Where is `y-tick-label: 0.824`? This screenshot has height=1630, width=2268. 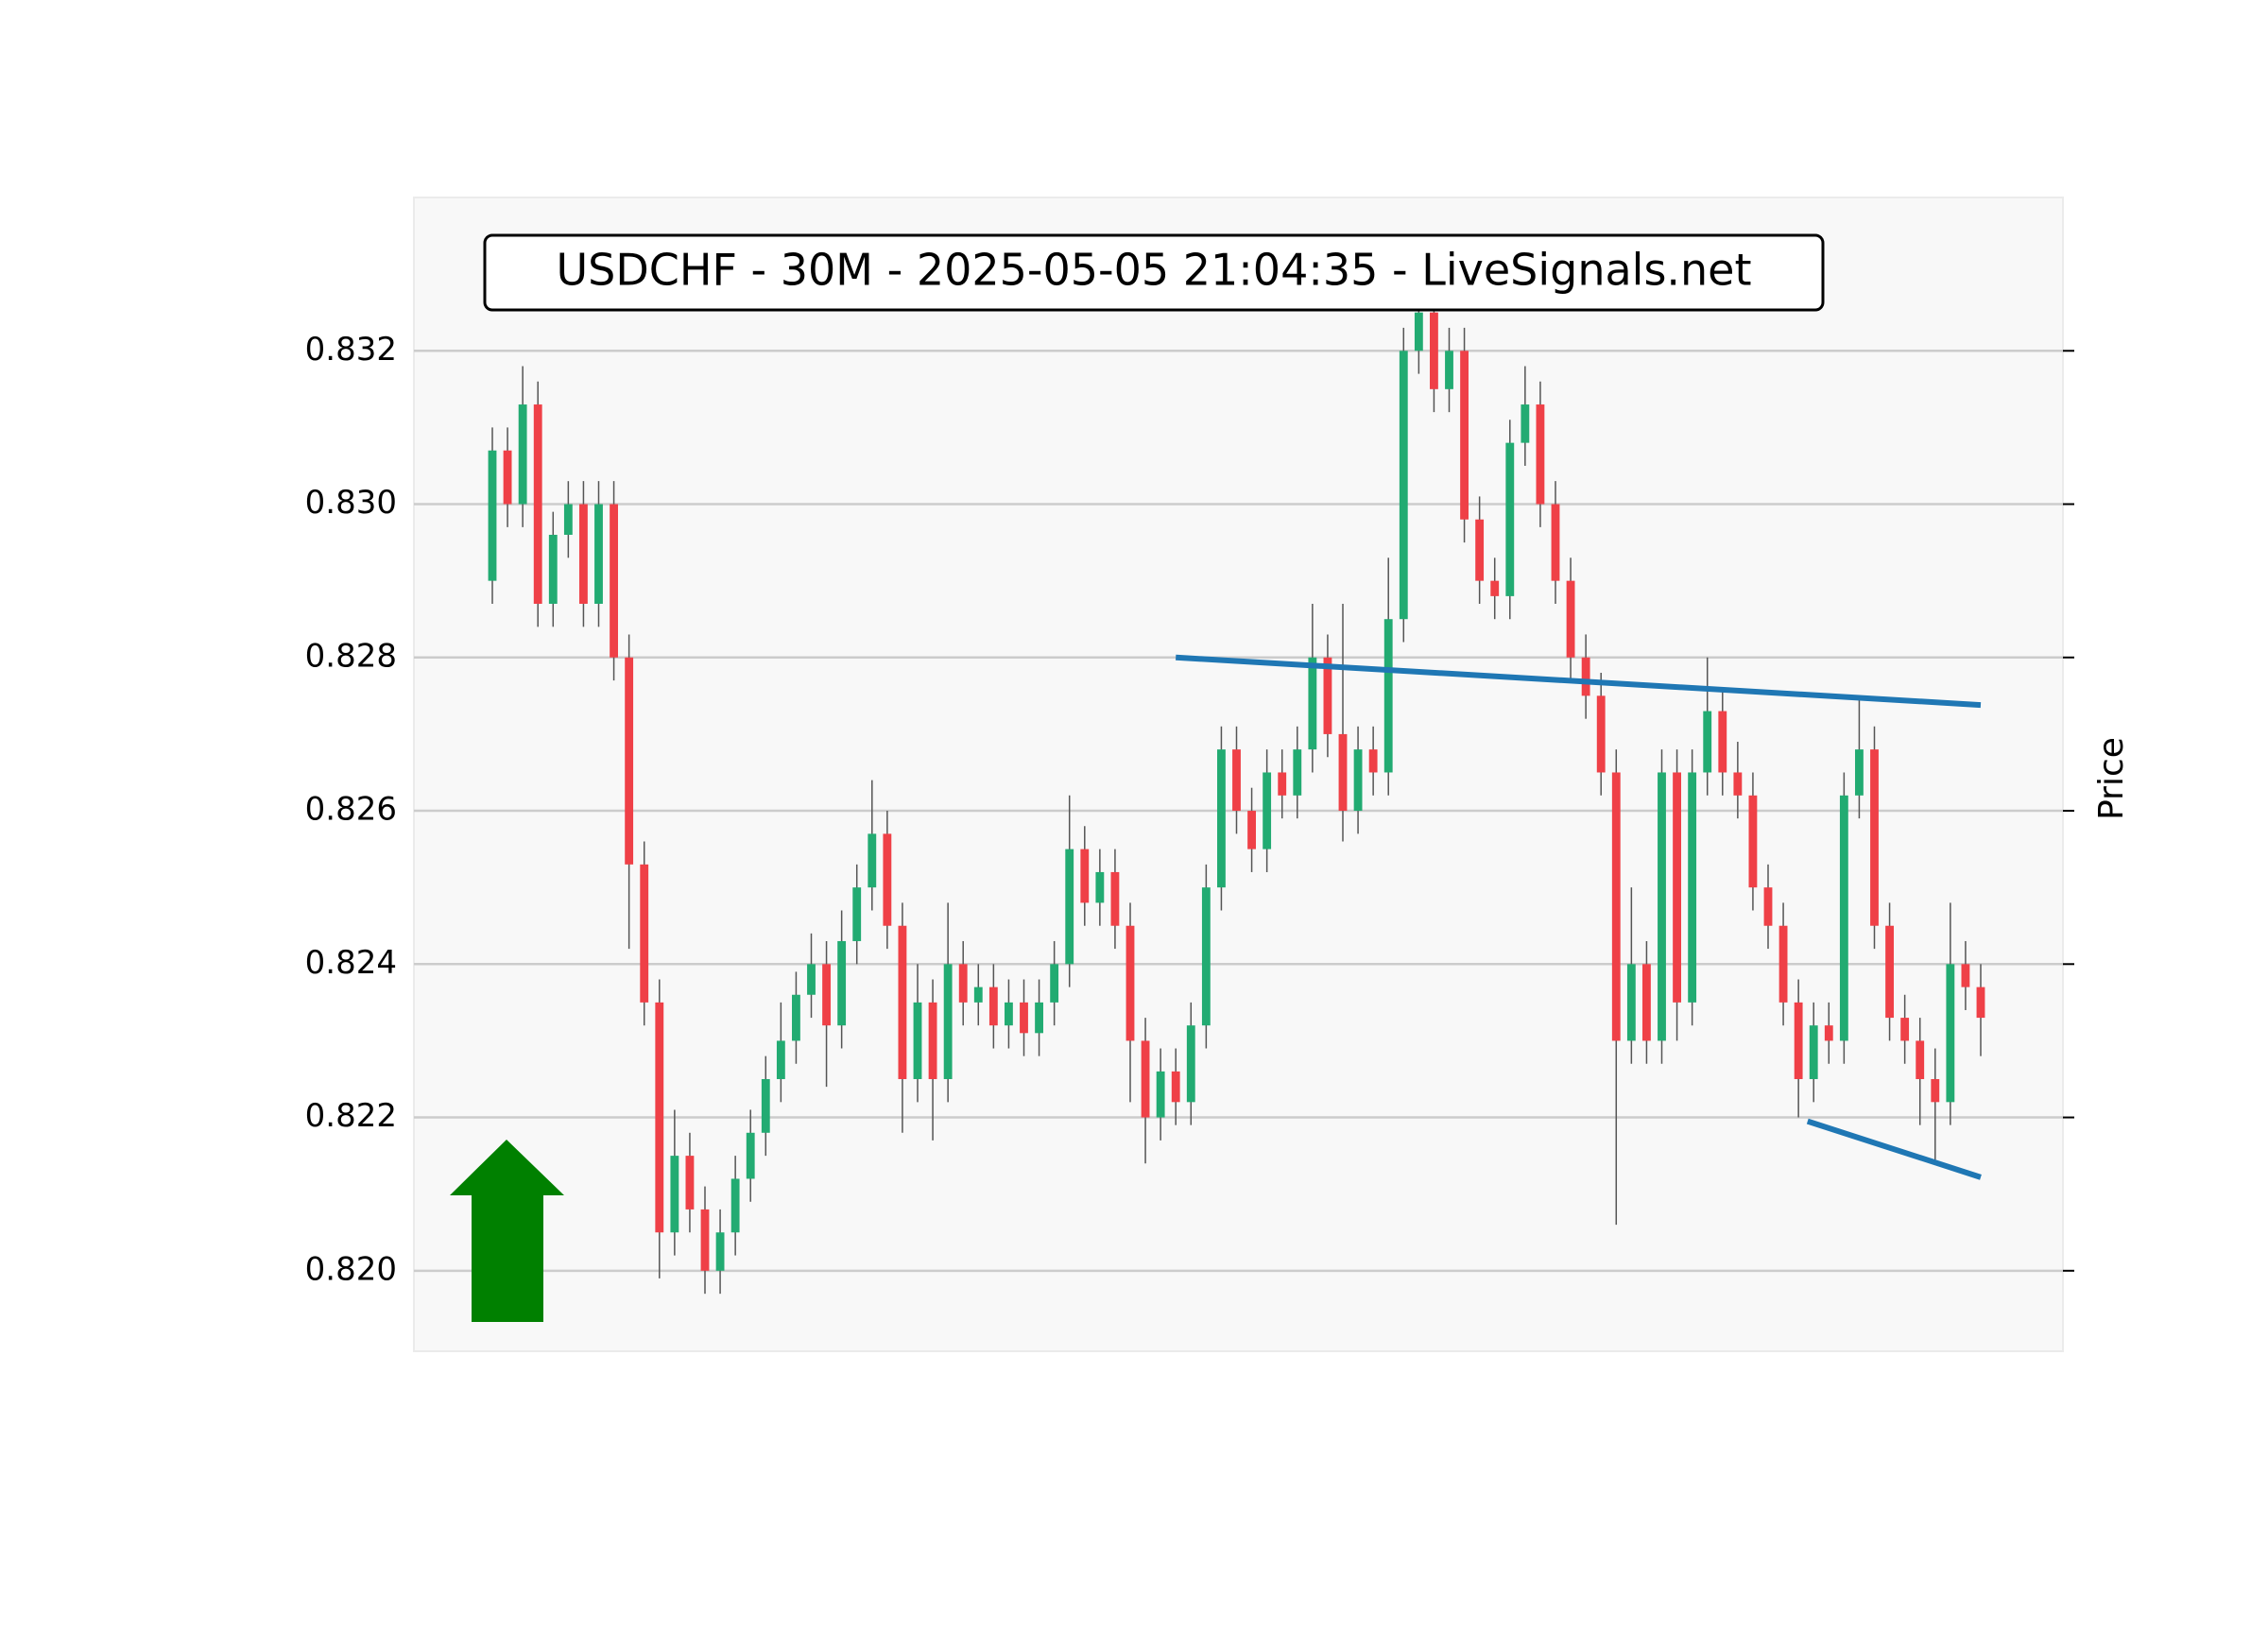 y-tick-label: 0.824 is located at coordinates (351, 963).